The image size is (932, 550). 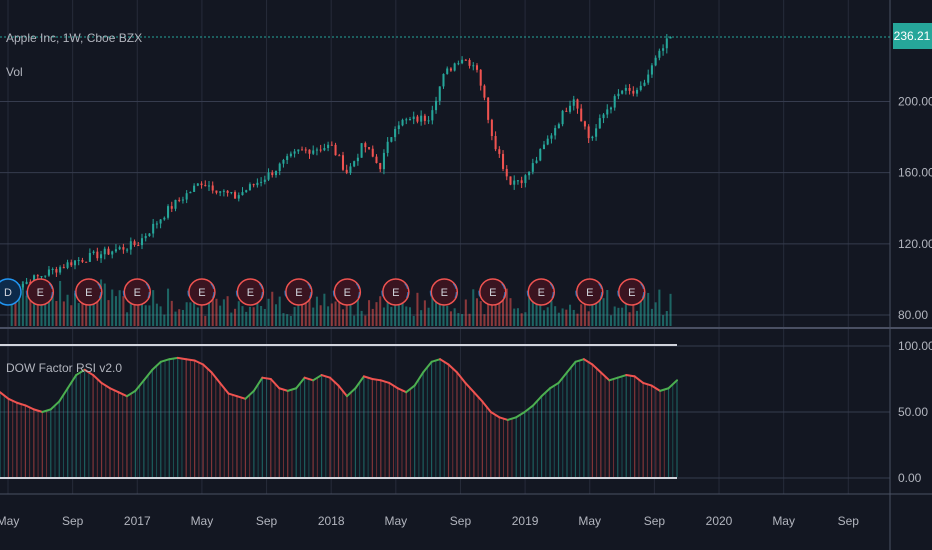 What do you see at coordinates (525, 521) in the screenshot?
I see `x-tick-label: 2019` at bounding box center [525, 521].